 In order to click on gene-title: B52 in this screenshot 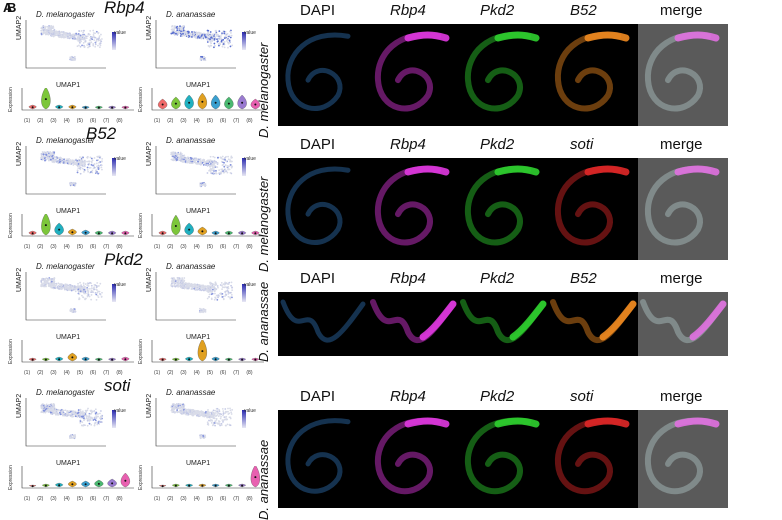, I will do `click(101, 133)`.